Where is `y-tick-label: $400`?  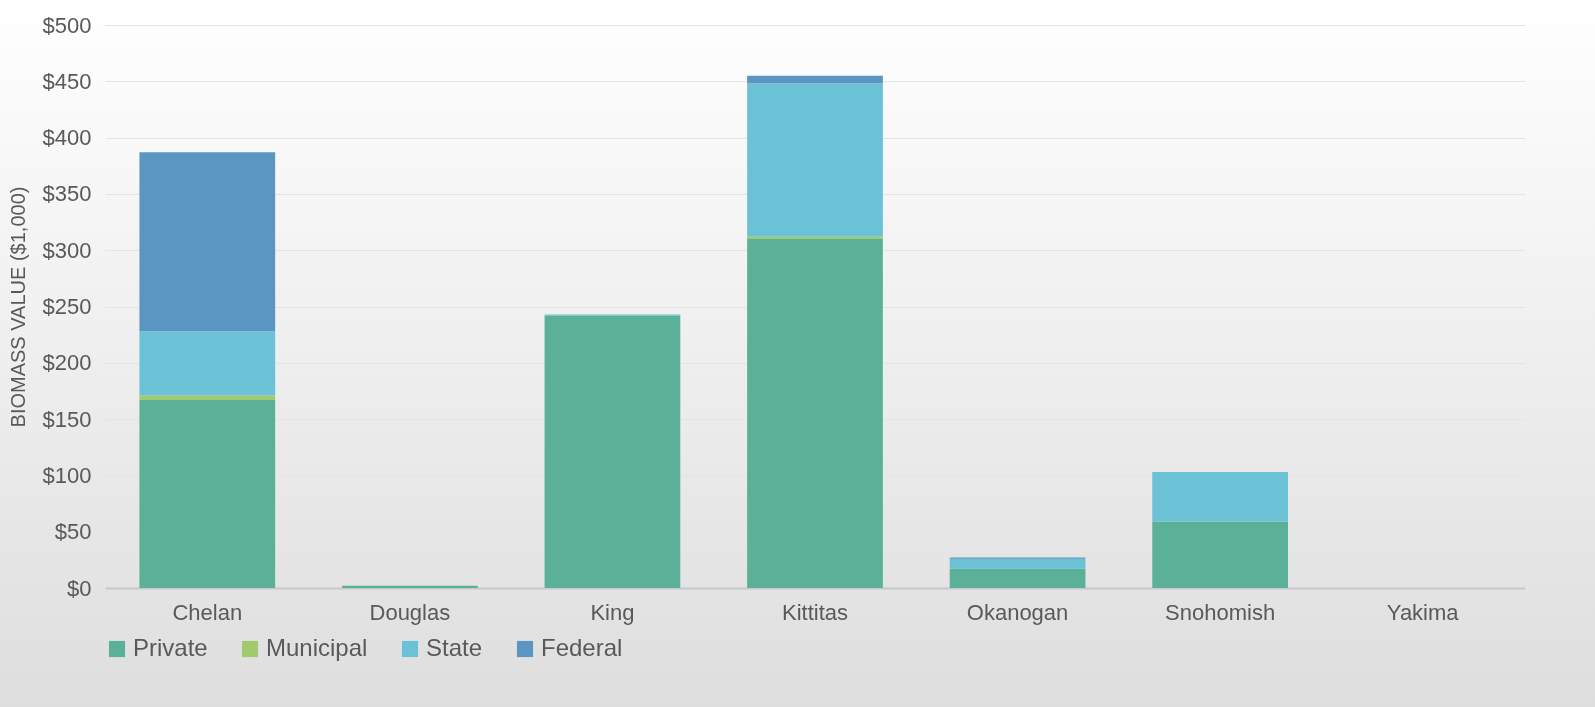 y-tick-label: $400 is located at coordinates (67, 138).